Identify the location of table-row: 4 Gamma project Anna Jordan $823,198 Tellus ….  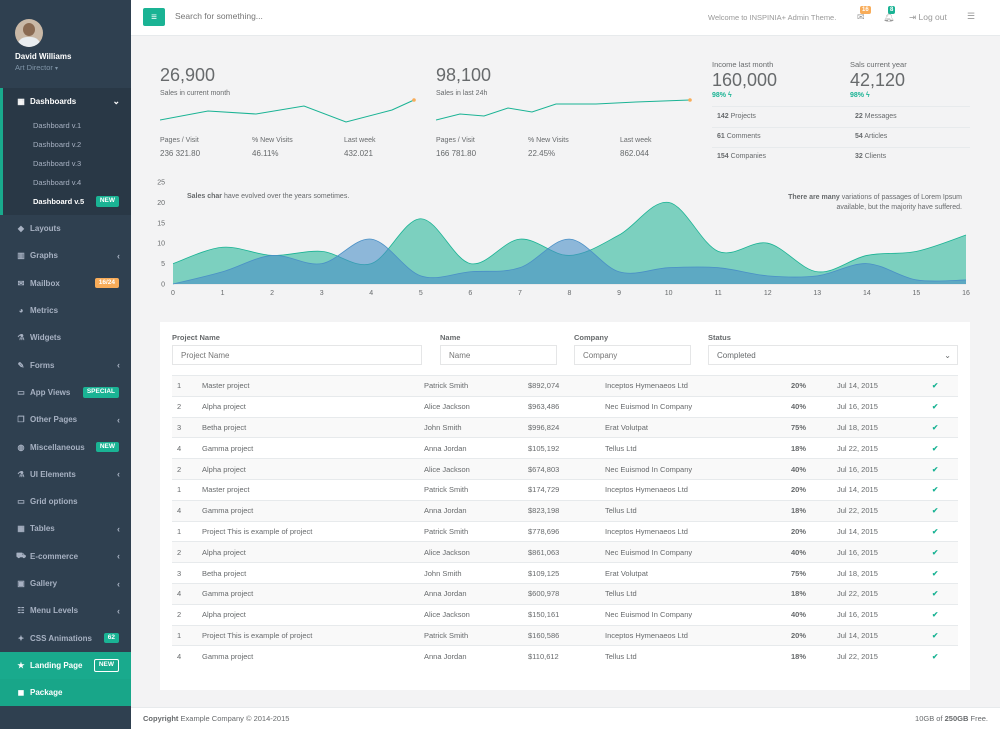
(565, 510).